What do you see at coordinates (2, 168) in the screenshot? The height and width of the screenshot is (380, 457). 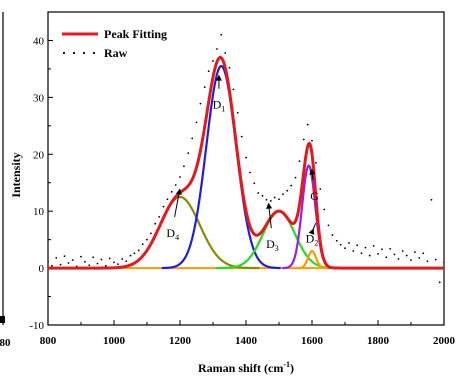 I see `left-panel-edge` at bounding box center [2, 168].